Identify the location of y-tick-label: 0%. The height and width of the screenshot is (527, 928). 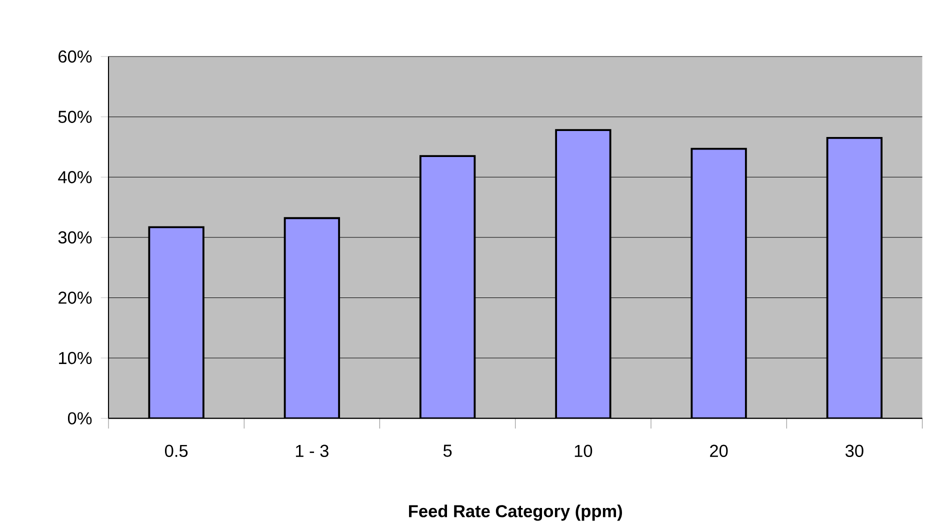
(80, 418).